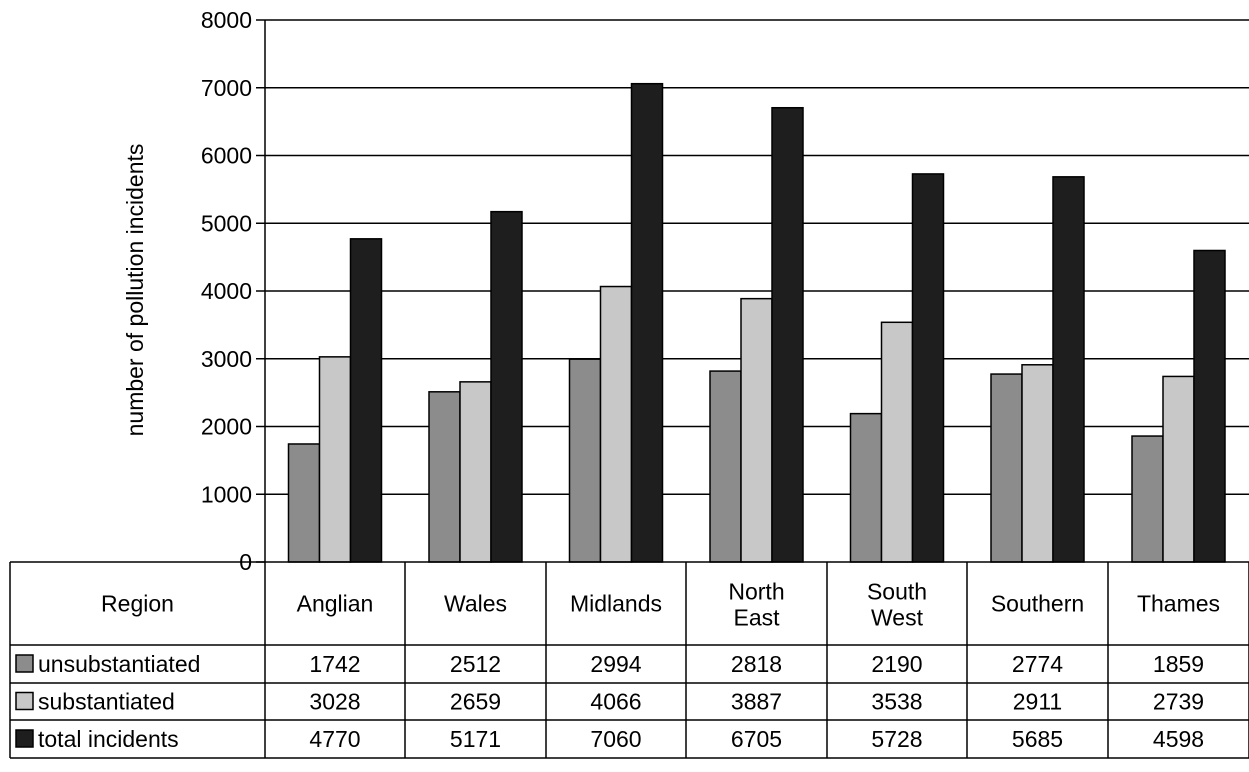  Describe the element at coordinates (1037, 463) in the screenshot. I see `bar-substantiated-southern` at that location.